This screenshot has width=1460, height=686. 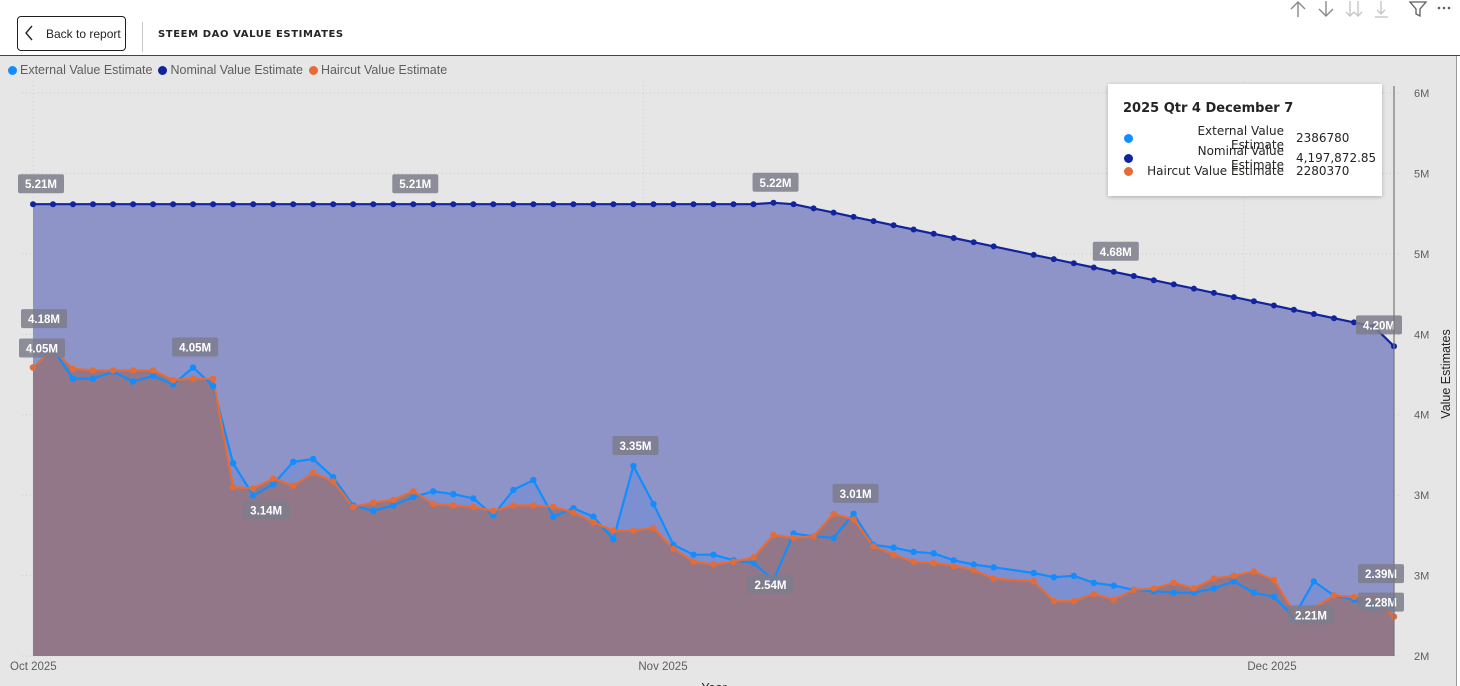 I want to click on tooltip-value-haircut: 2280370, so click(x=1323, y=171).